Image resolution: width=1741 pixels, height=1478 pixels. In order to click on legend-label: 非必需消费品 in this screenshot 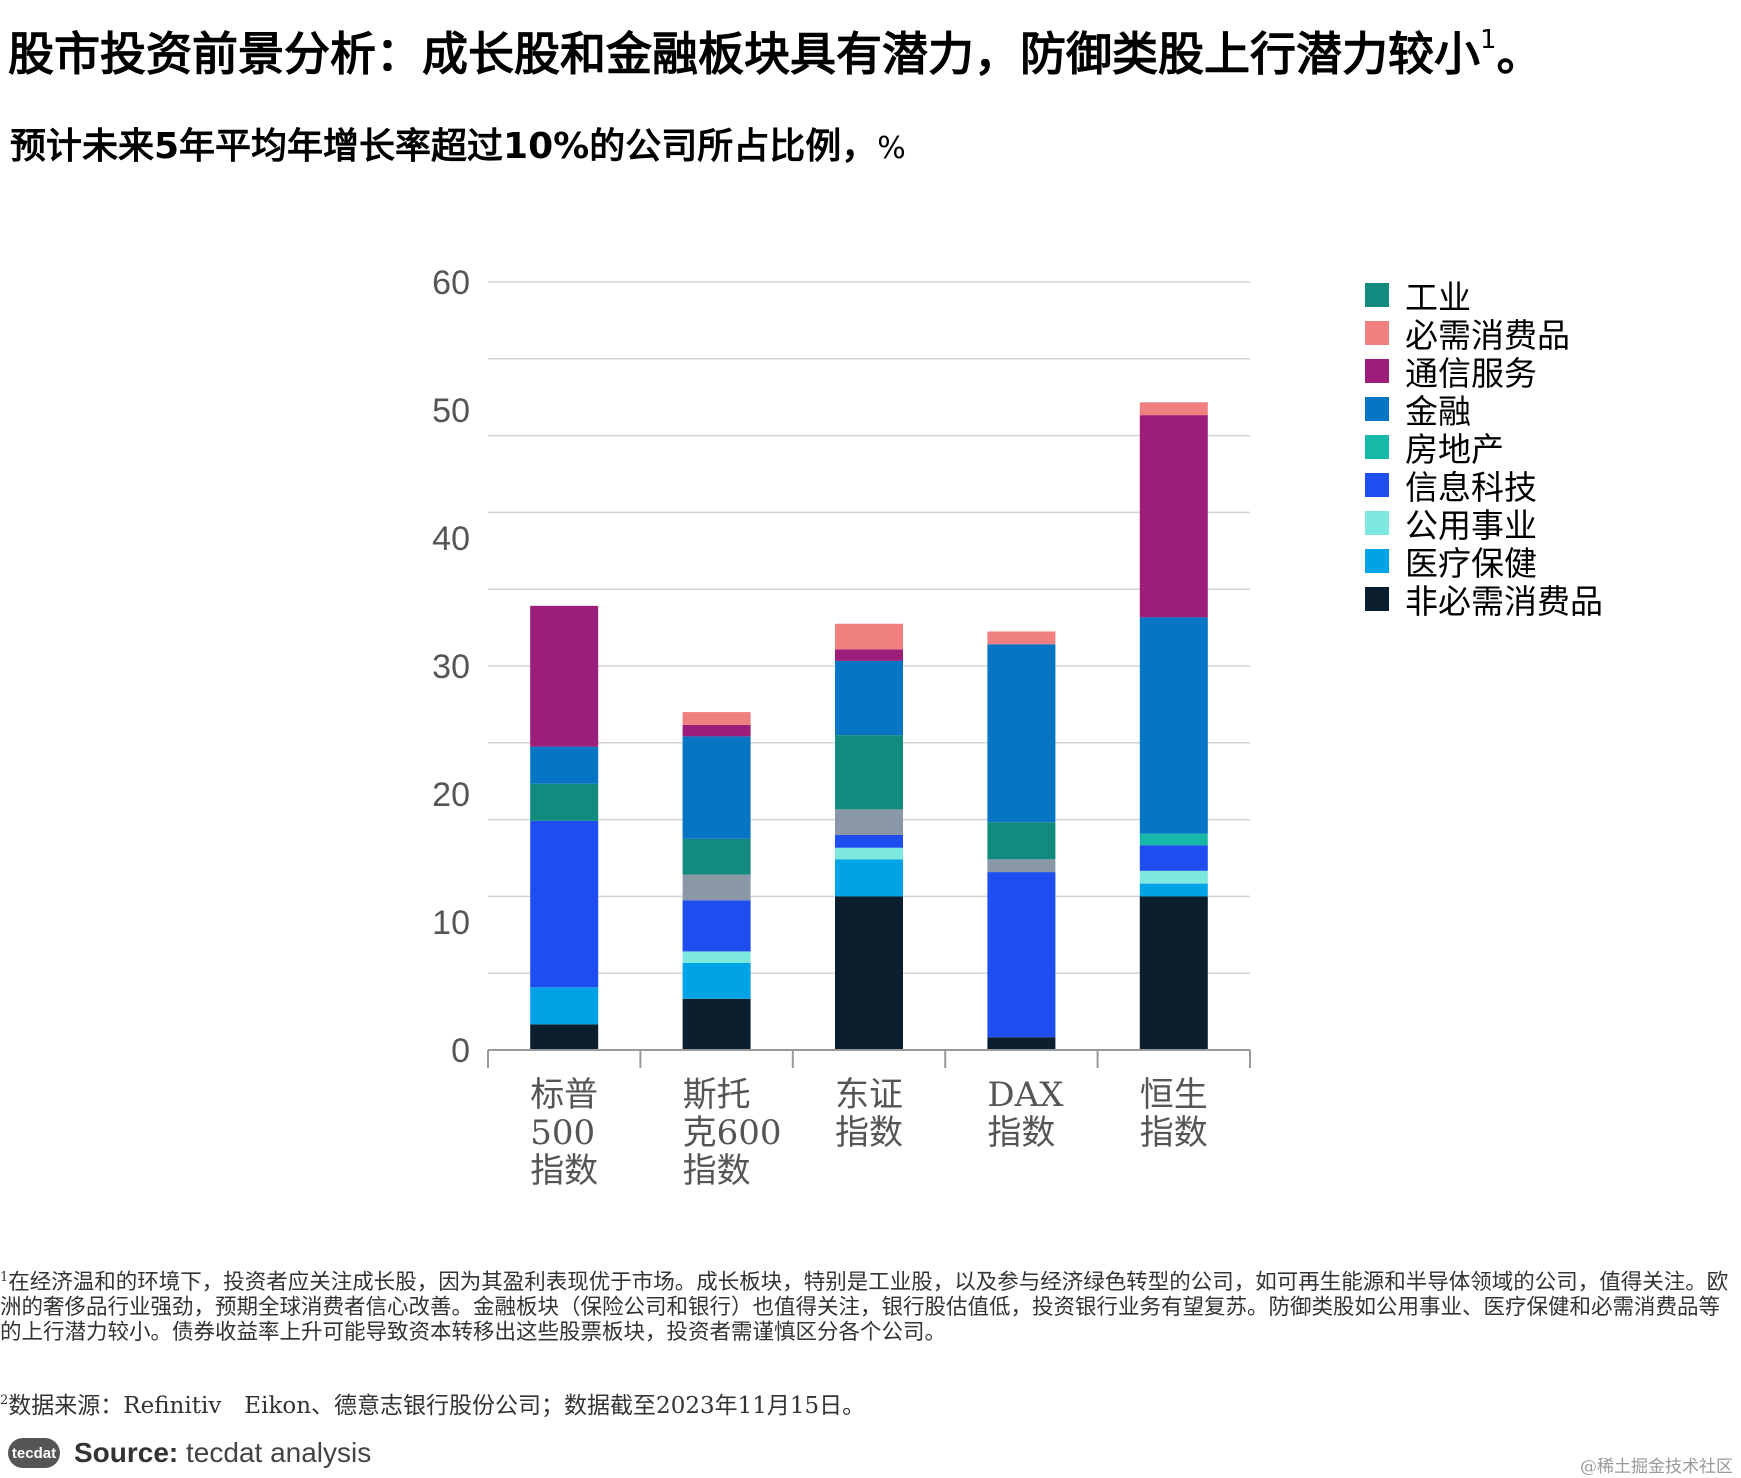, I will do `click(1504, 601)`.